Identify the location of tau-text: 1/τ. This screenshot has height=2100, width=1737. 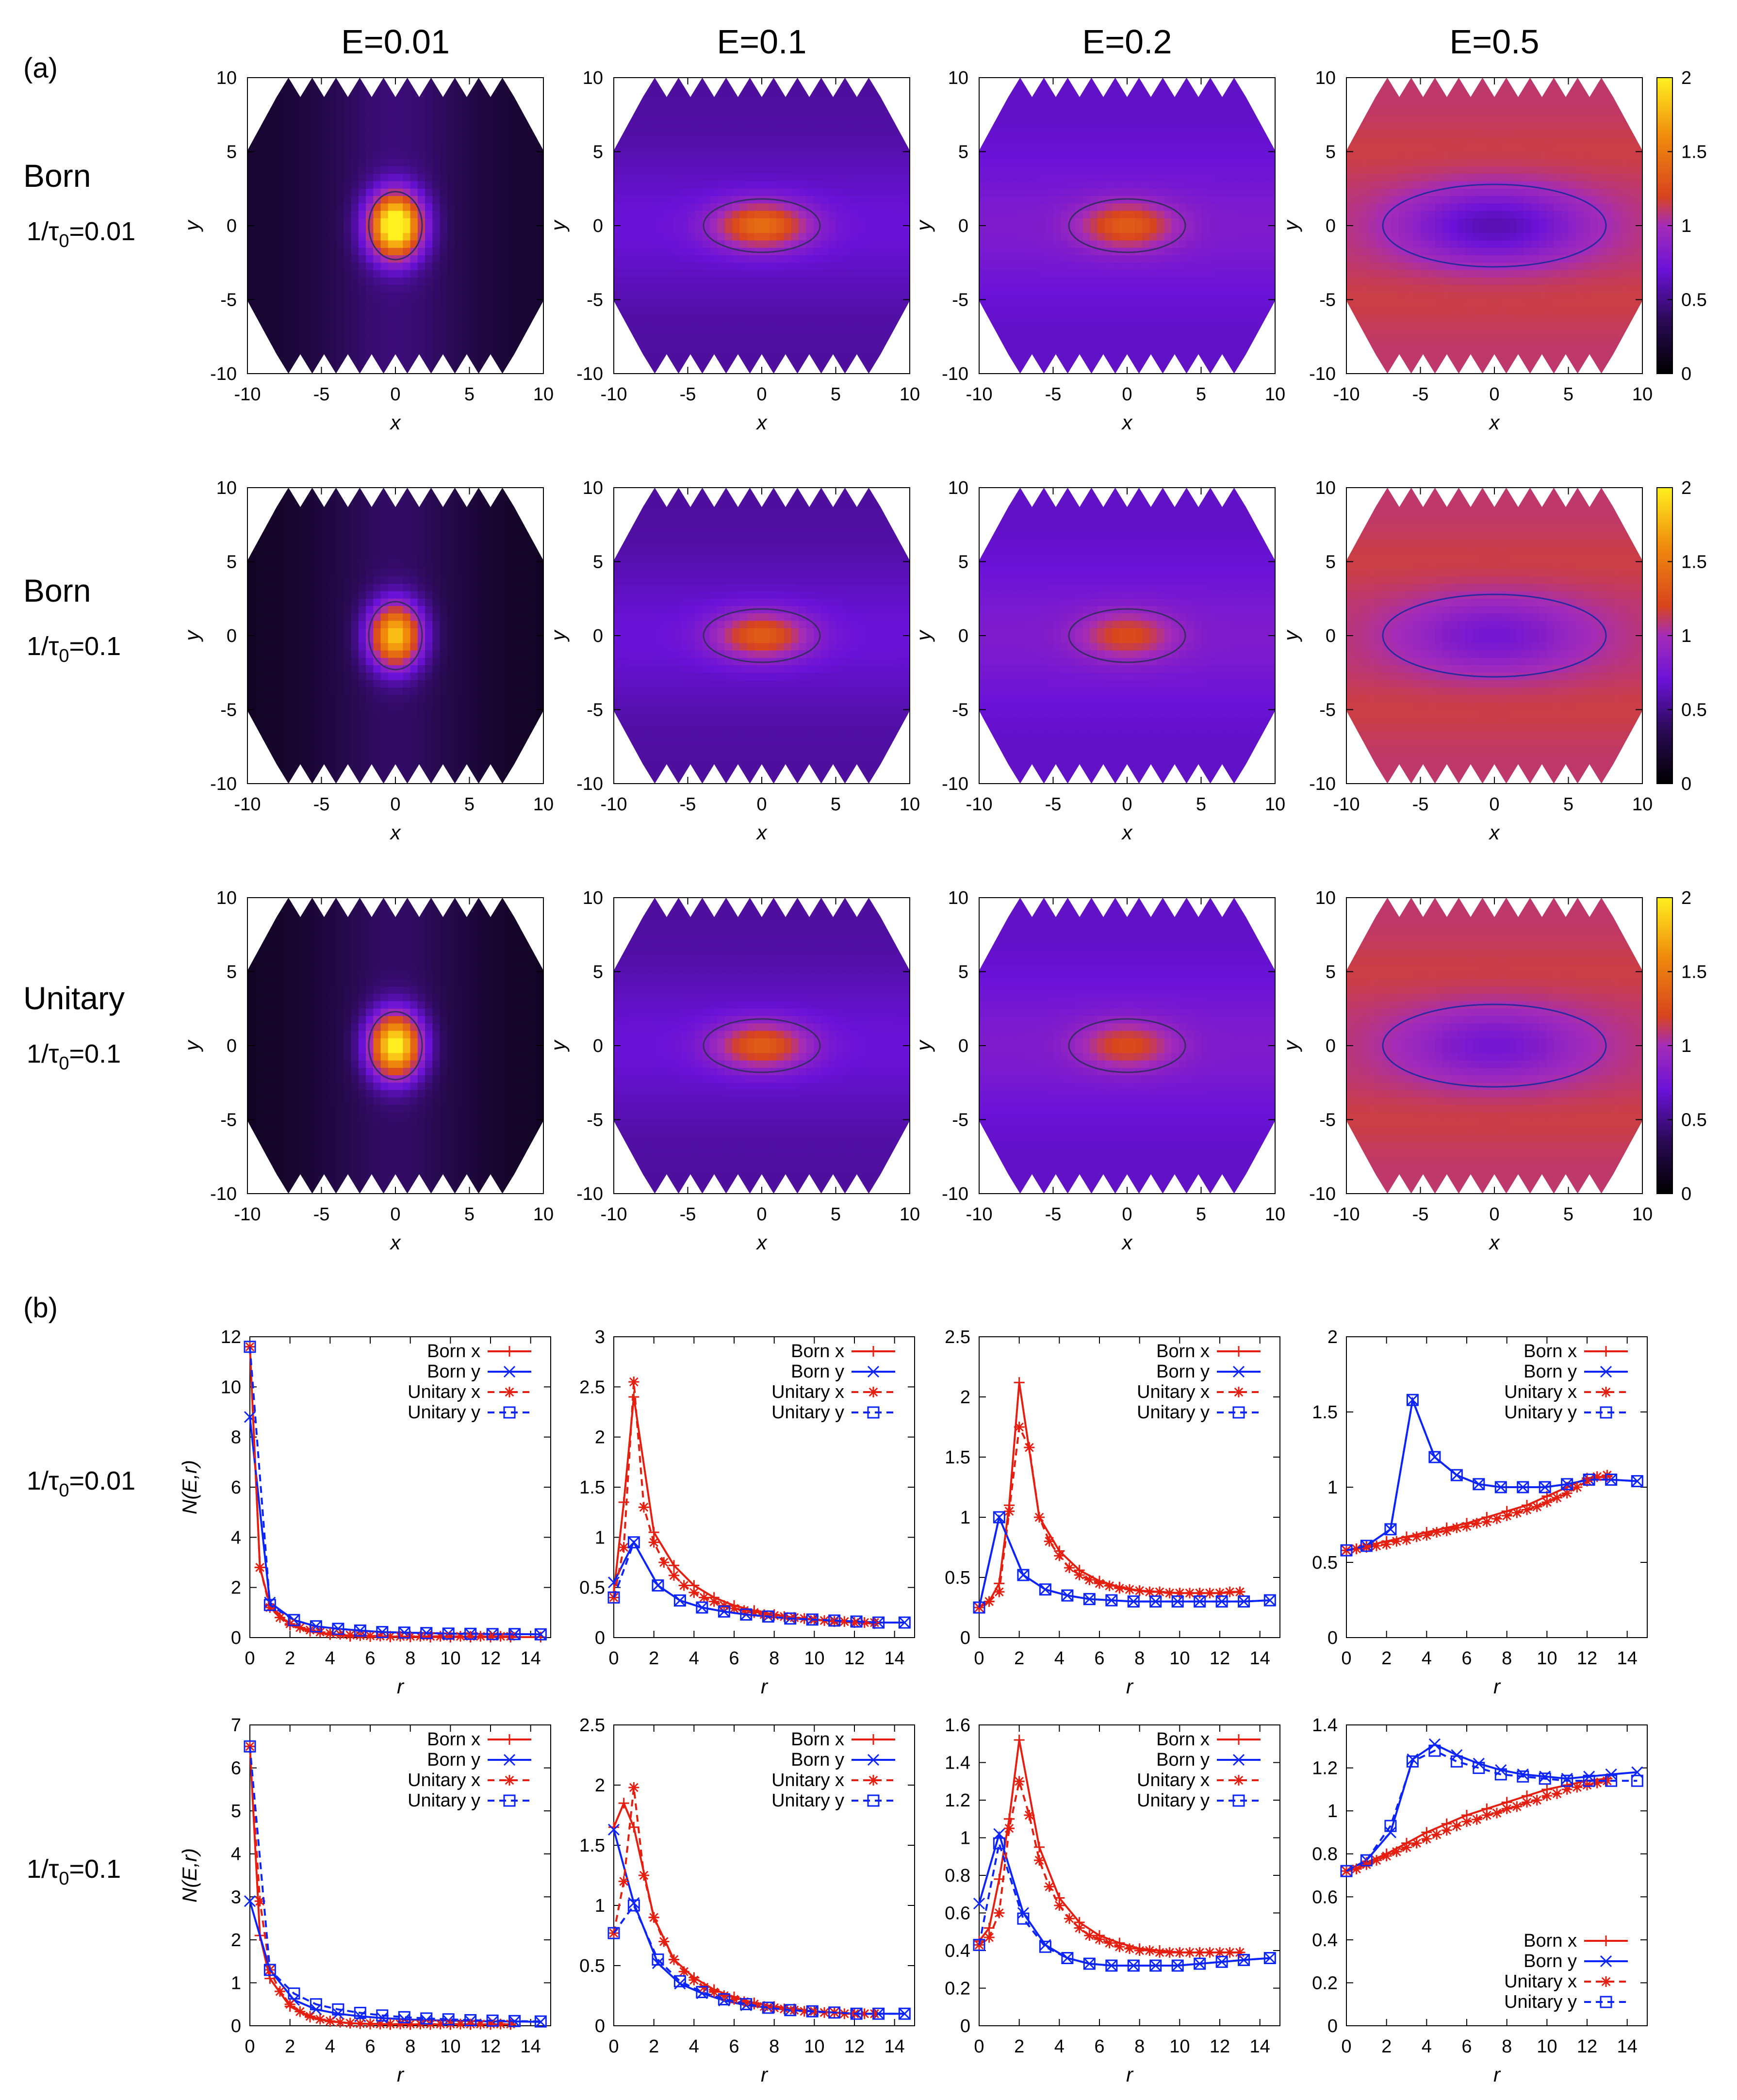
(43, 1869).